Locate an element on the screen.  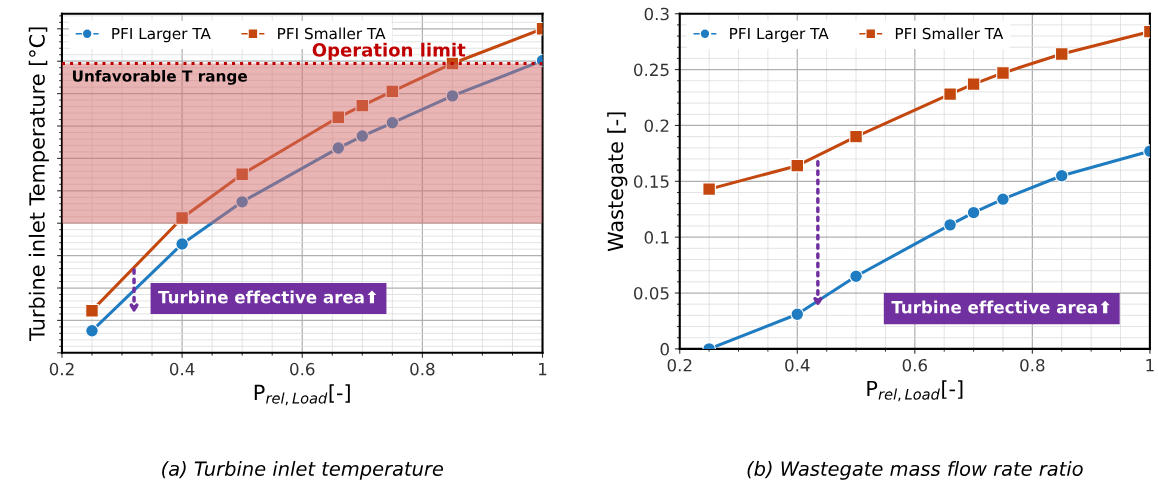
text: (a) Turbine inlet temperature is located at coordinates (303, 470).